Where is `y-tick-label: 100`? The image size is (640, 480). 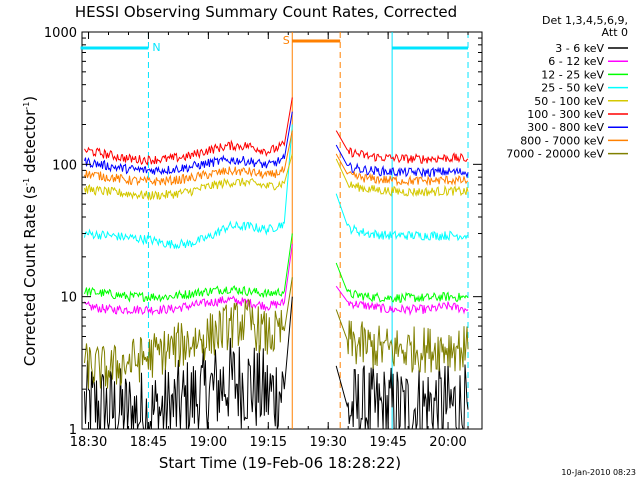
y-tick-label: 100 is located at coordinates (64, 165).